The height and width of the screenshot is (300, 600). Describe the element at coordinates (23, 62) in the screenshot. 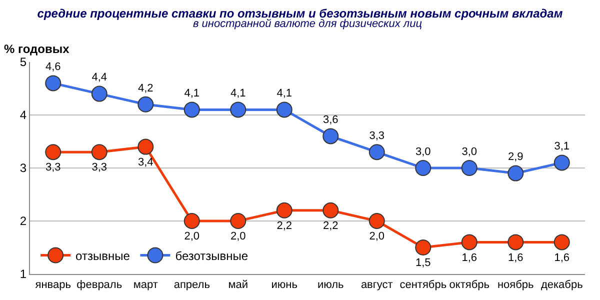

I see `y-tick-label: 5` at that location.